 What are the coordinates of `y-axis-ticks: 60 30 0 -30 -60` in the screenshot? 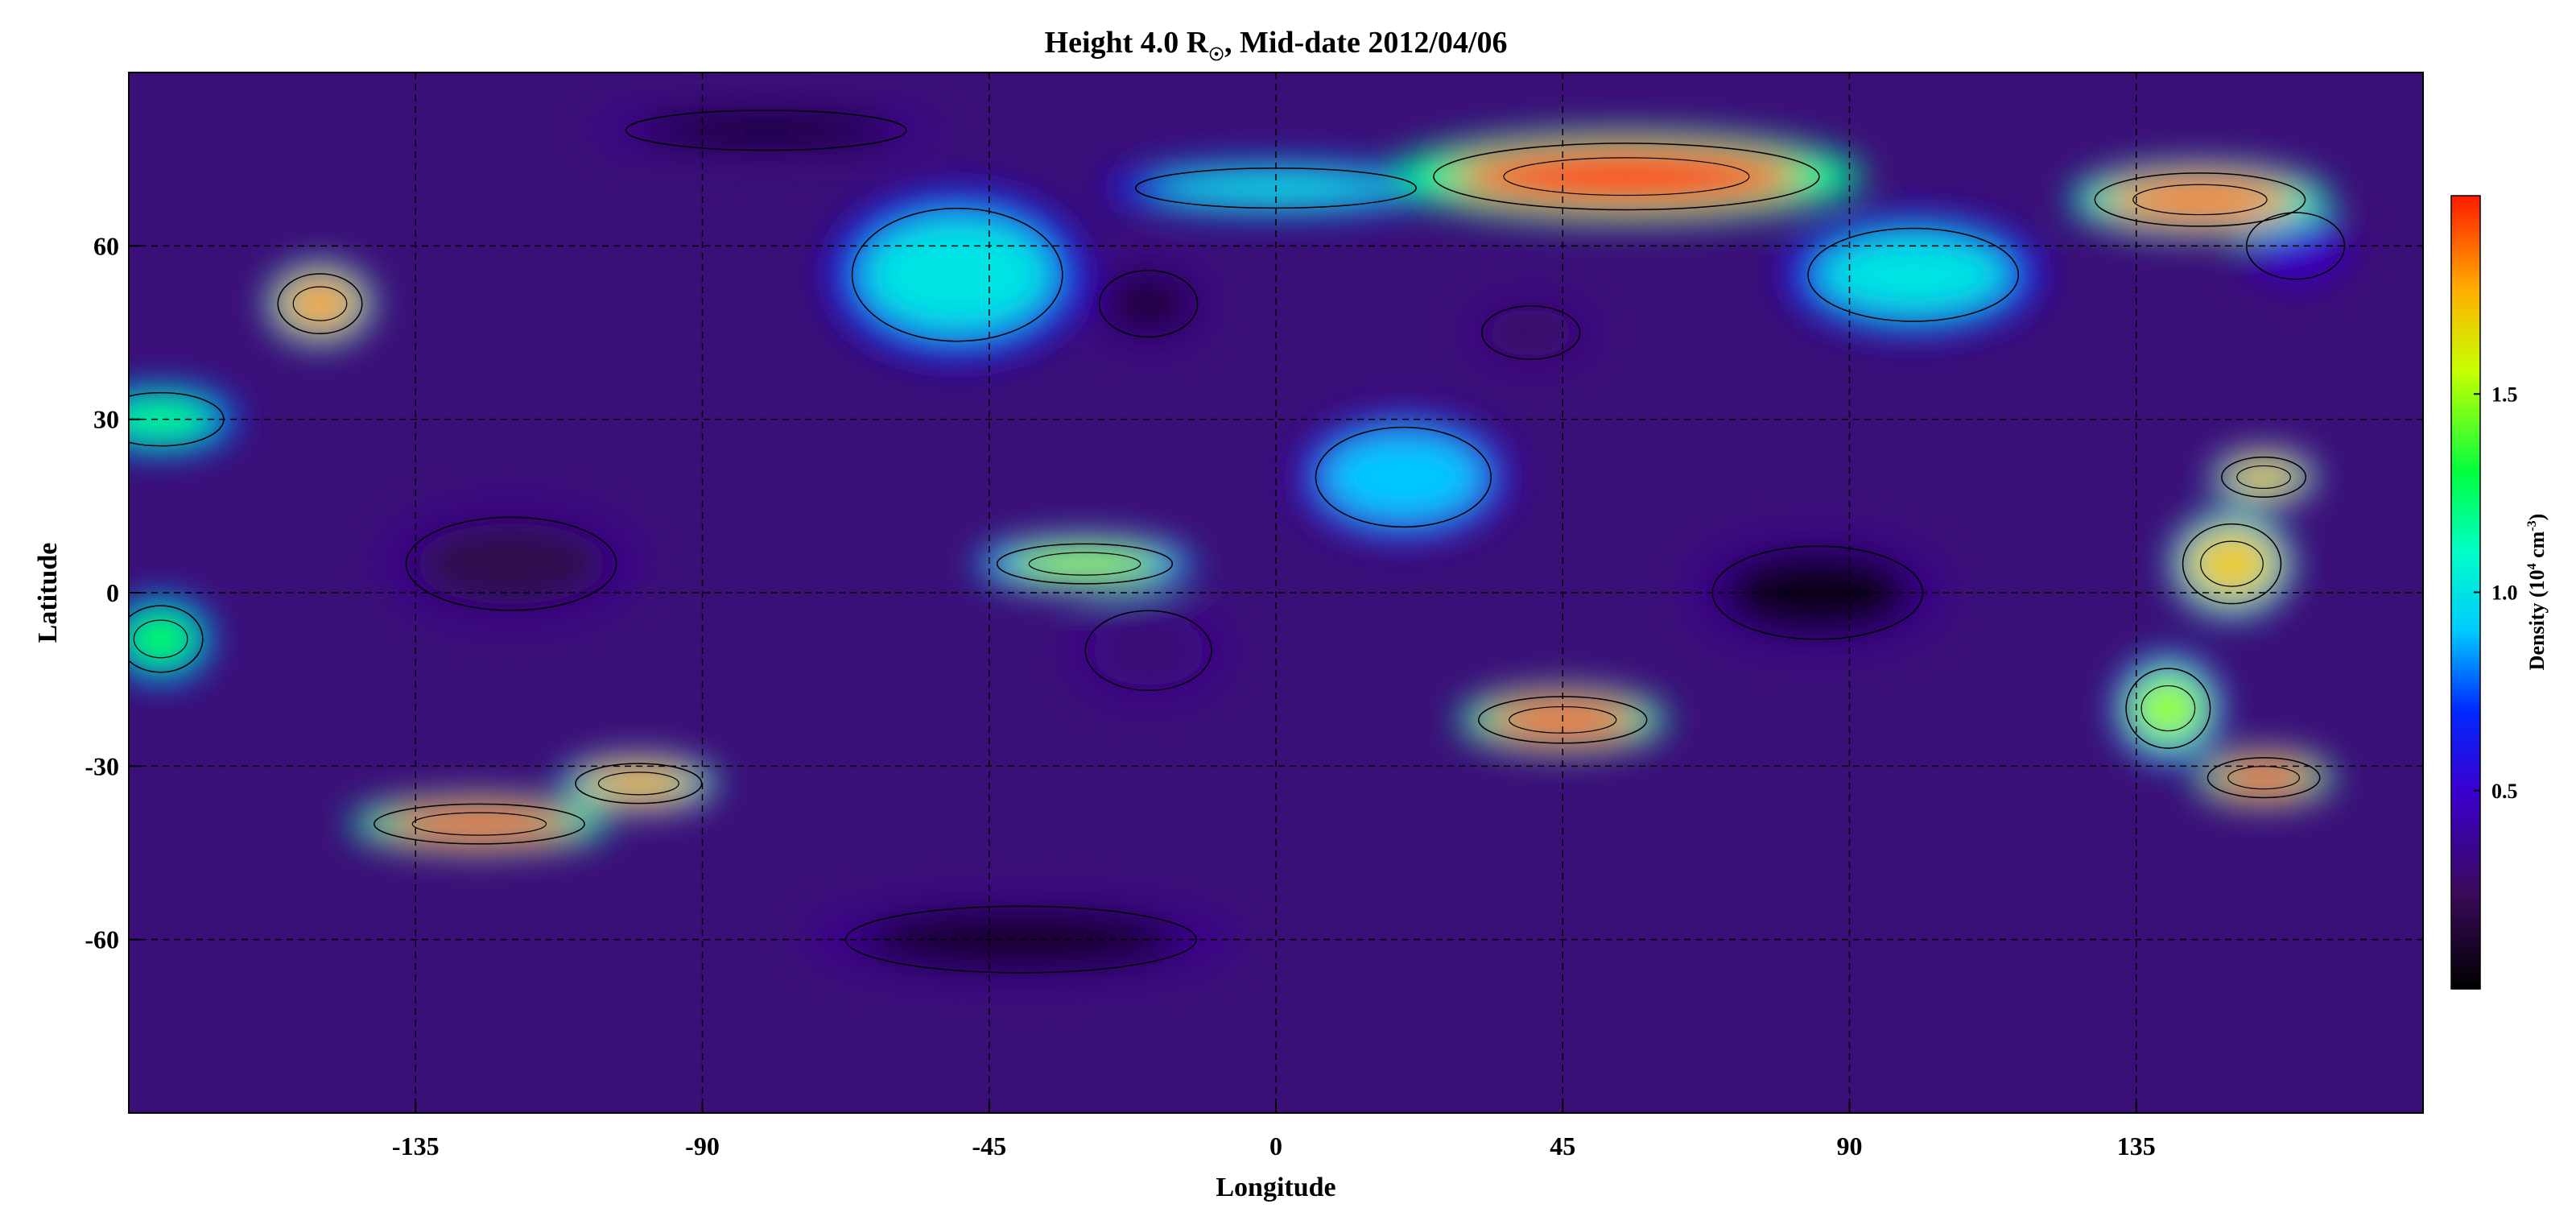 It's located at (112, 592).